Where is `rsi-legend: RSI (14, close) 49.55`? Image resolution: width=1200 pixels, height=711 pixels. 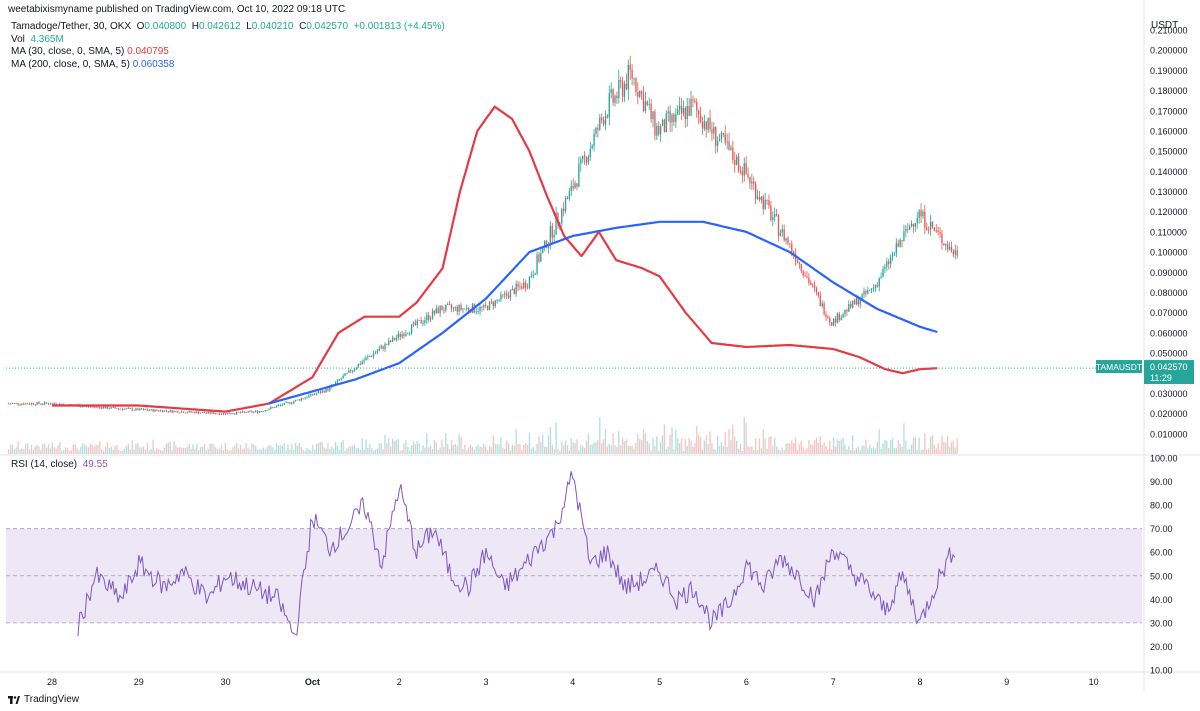 rsi-legend: RSI (14, close) 49.55 is located at coordinates (59, 464).